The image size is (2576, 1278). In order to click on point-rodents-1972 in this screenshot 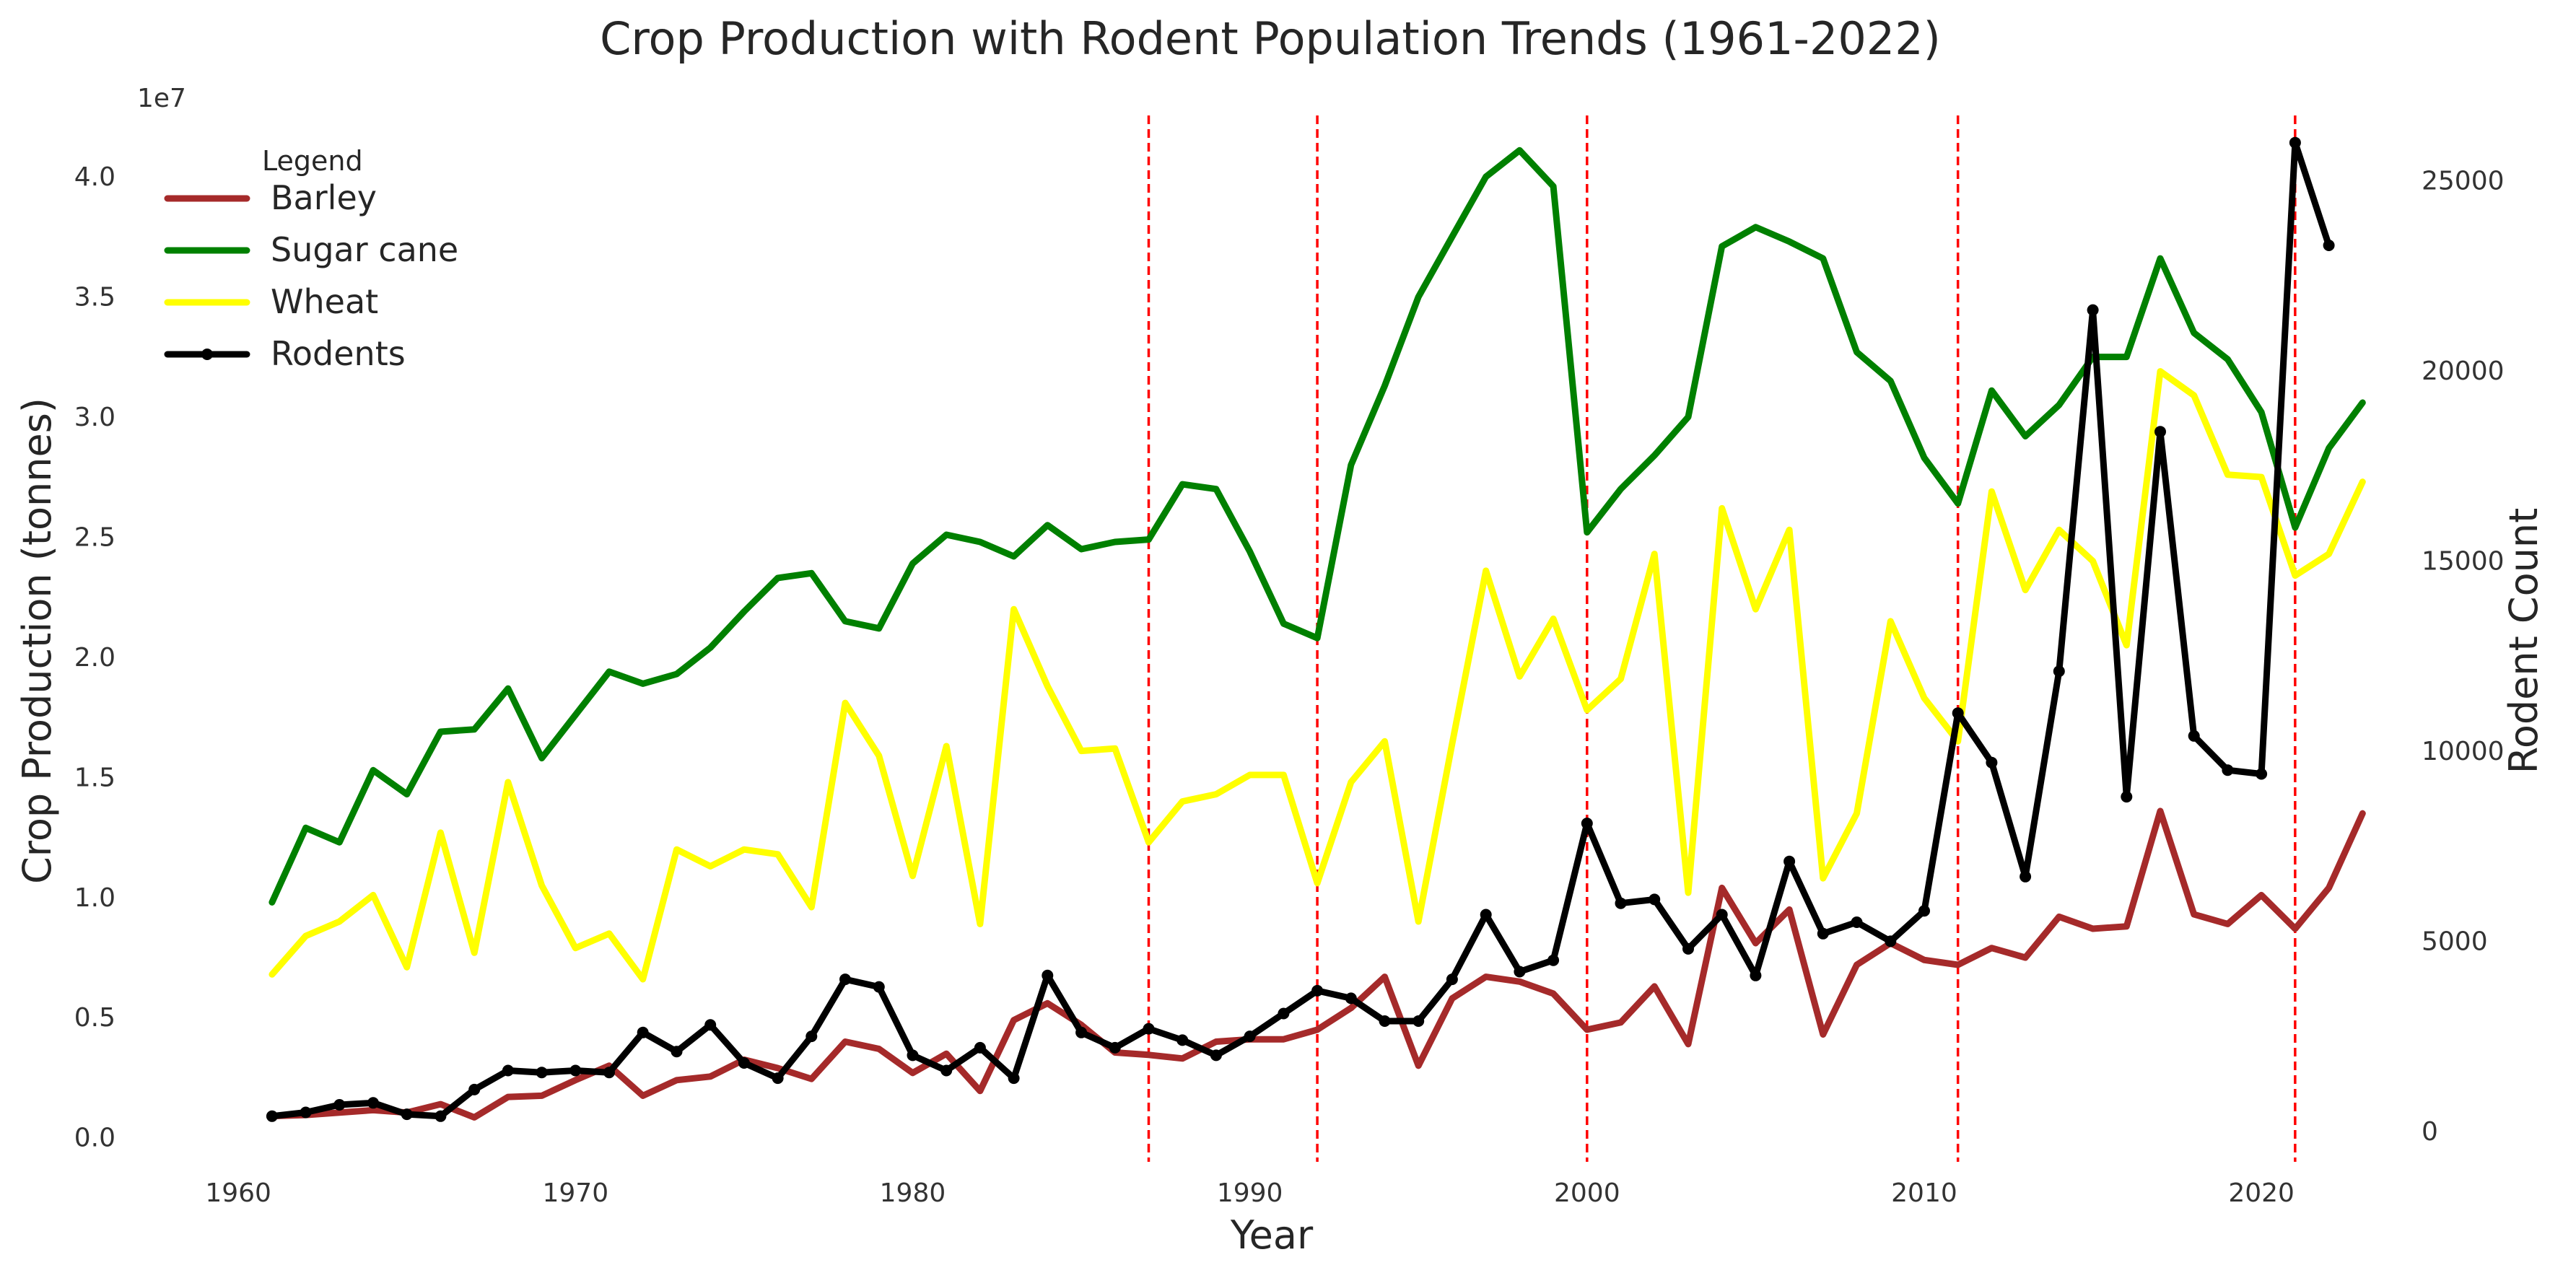, I will do `click(643, 1032)`.